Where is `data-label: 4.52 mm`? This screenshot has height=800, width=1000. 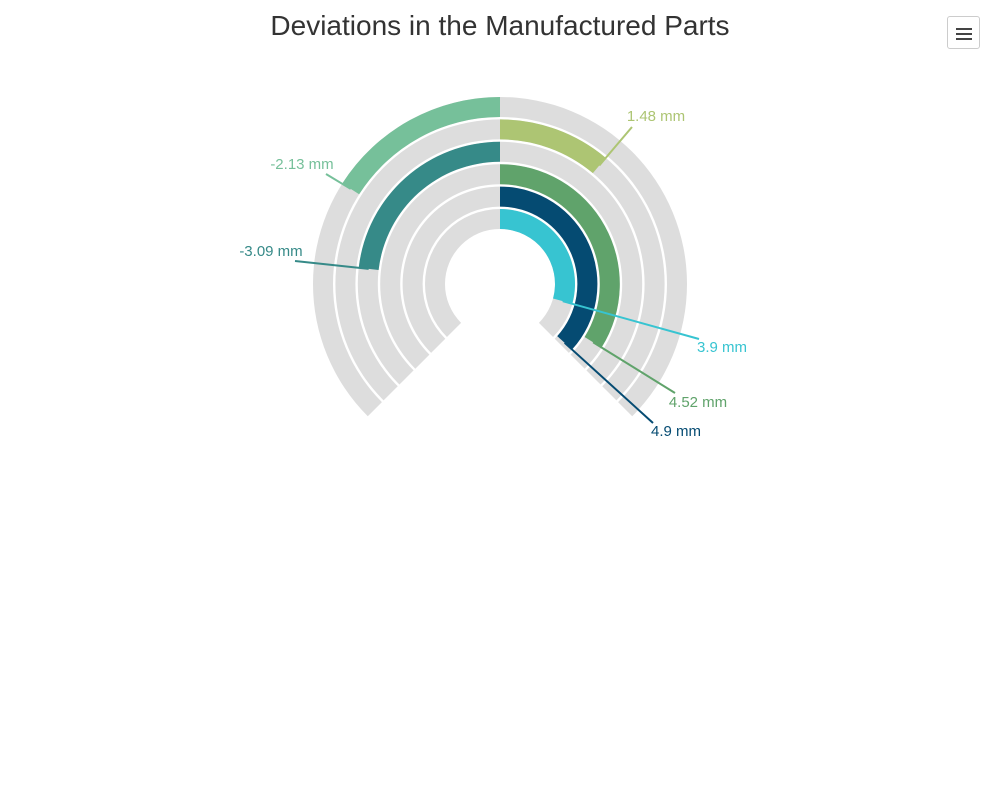 data-label: 4.52 mm is located at coordinates (698, 402).